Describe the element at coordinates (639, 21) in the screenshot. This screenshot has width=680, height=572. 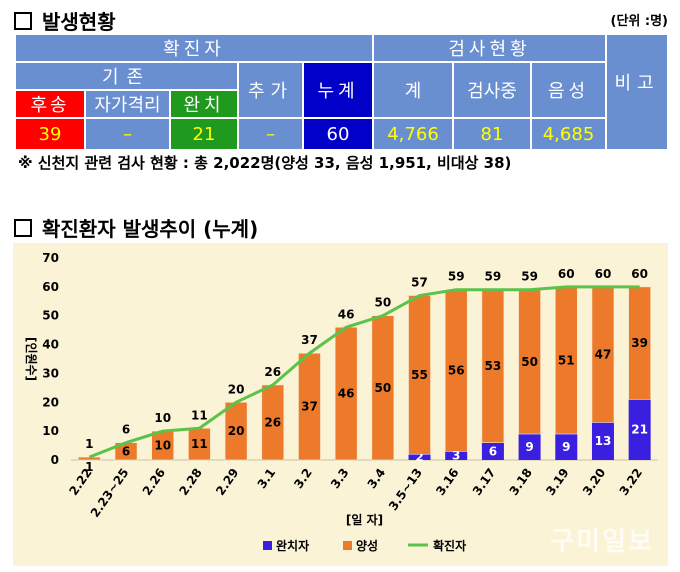
I see `unit-label: (단위 :명)` at that location.